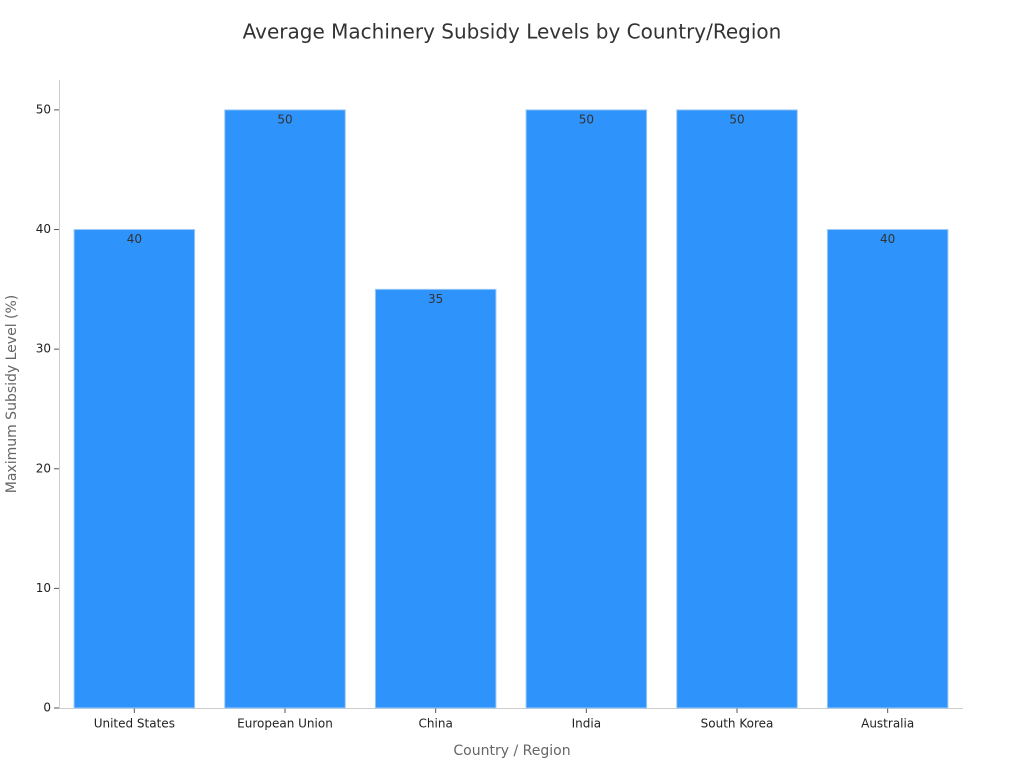 The width and height of the screenshot is (1024, 768). I want to click on y-tick-label: 50, so click(43, 109).